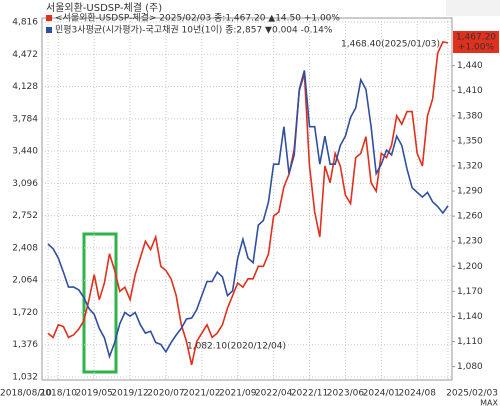  Describe the element at coordinates (470, 91) in the screenshot. I see `y2-tick-label: 1,410` at that location.